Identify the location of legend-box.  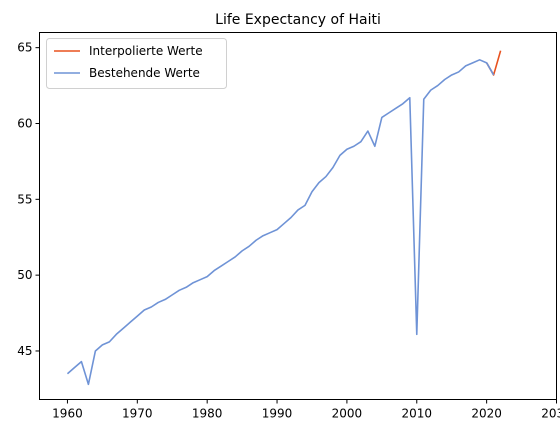
(136, 63).